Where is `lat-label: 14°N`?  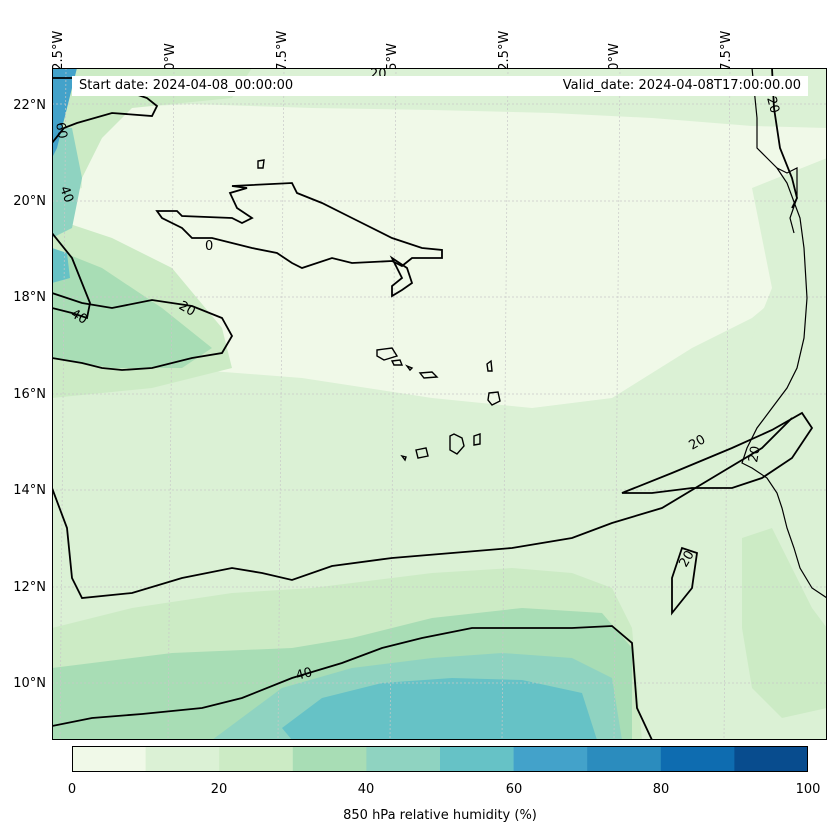 lat-label: 14°N is located at coordinates (29, 490).